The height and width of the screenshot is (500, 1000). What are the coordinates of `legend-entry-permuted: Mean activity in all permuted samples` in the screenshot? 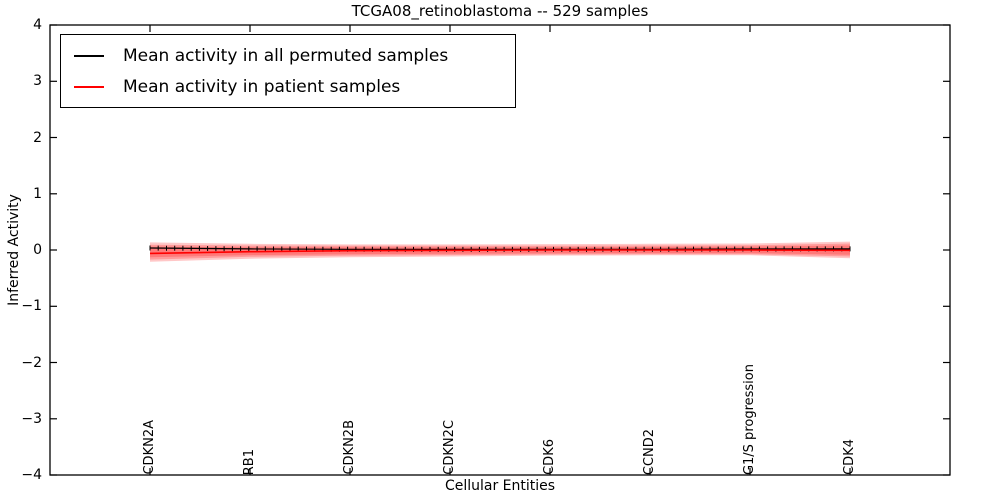 It's located at (294, 55).